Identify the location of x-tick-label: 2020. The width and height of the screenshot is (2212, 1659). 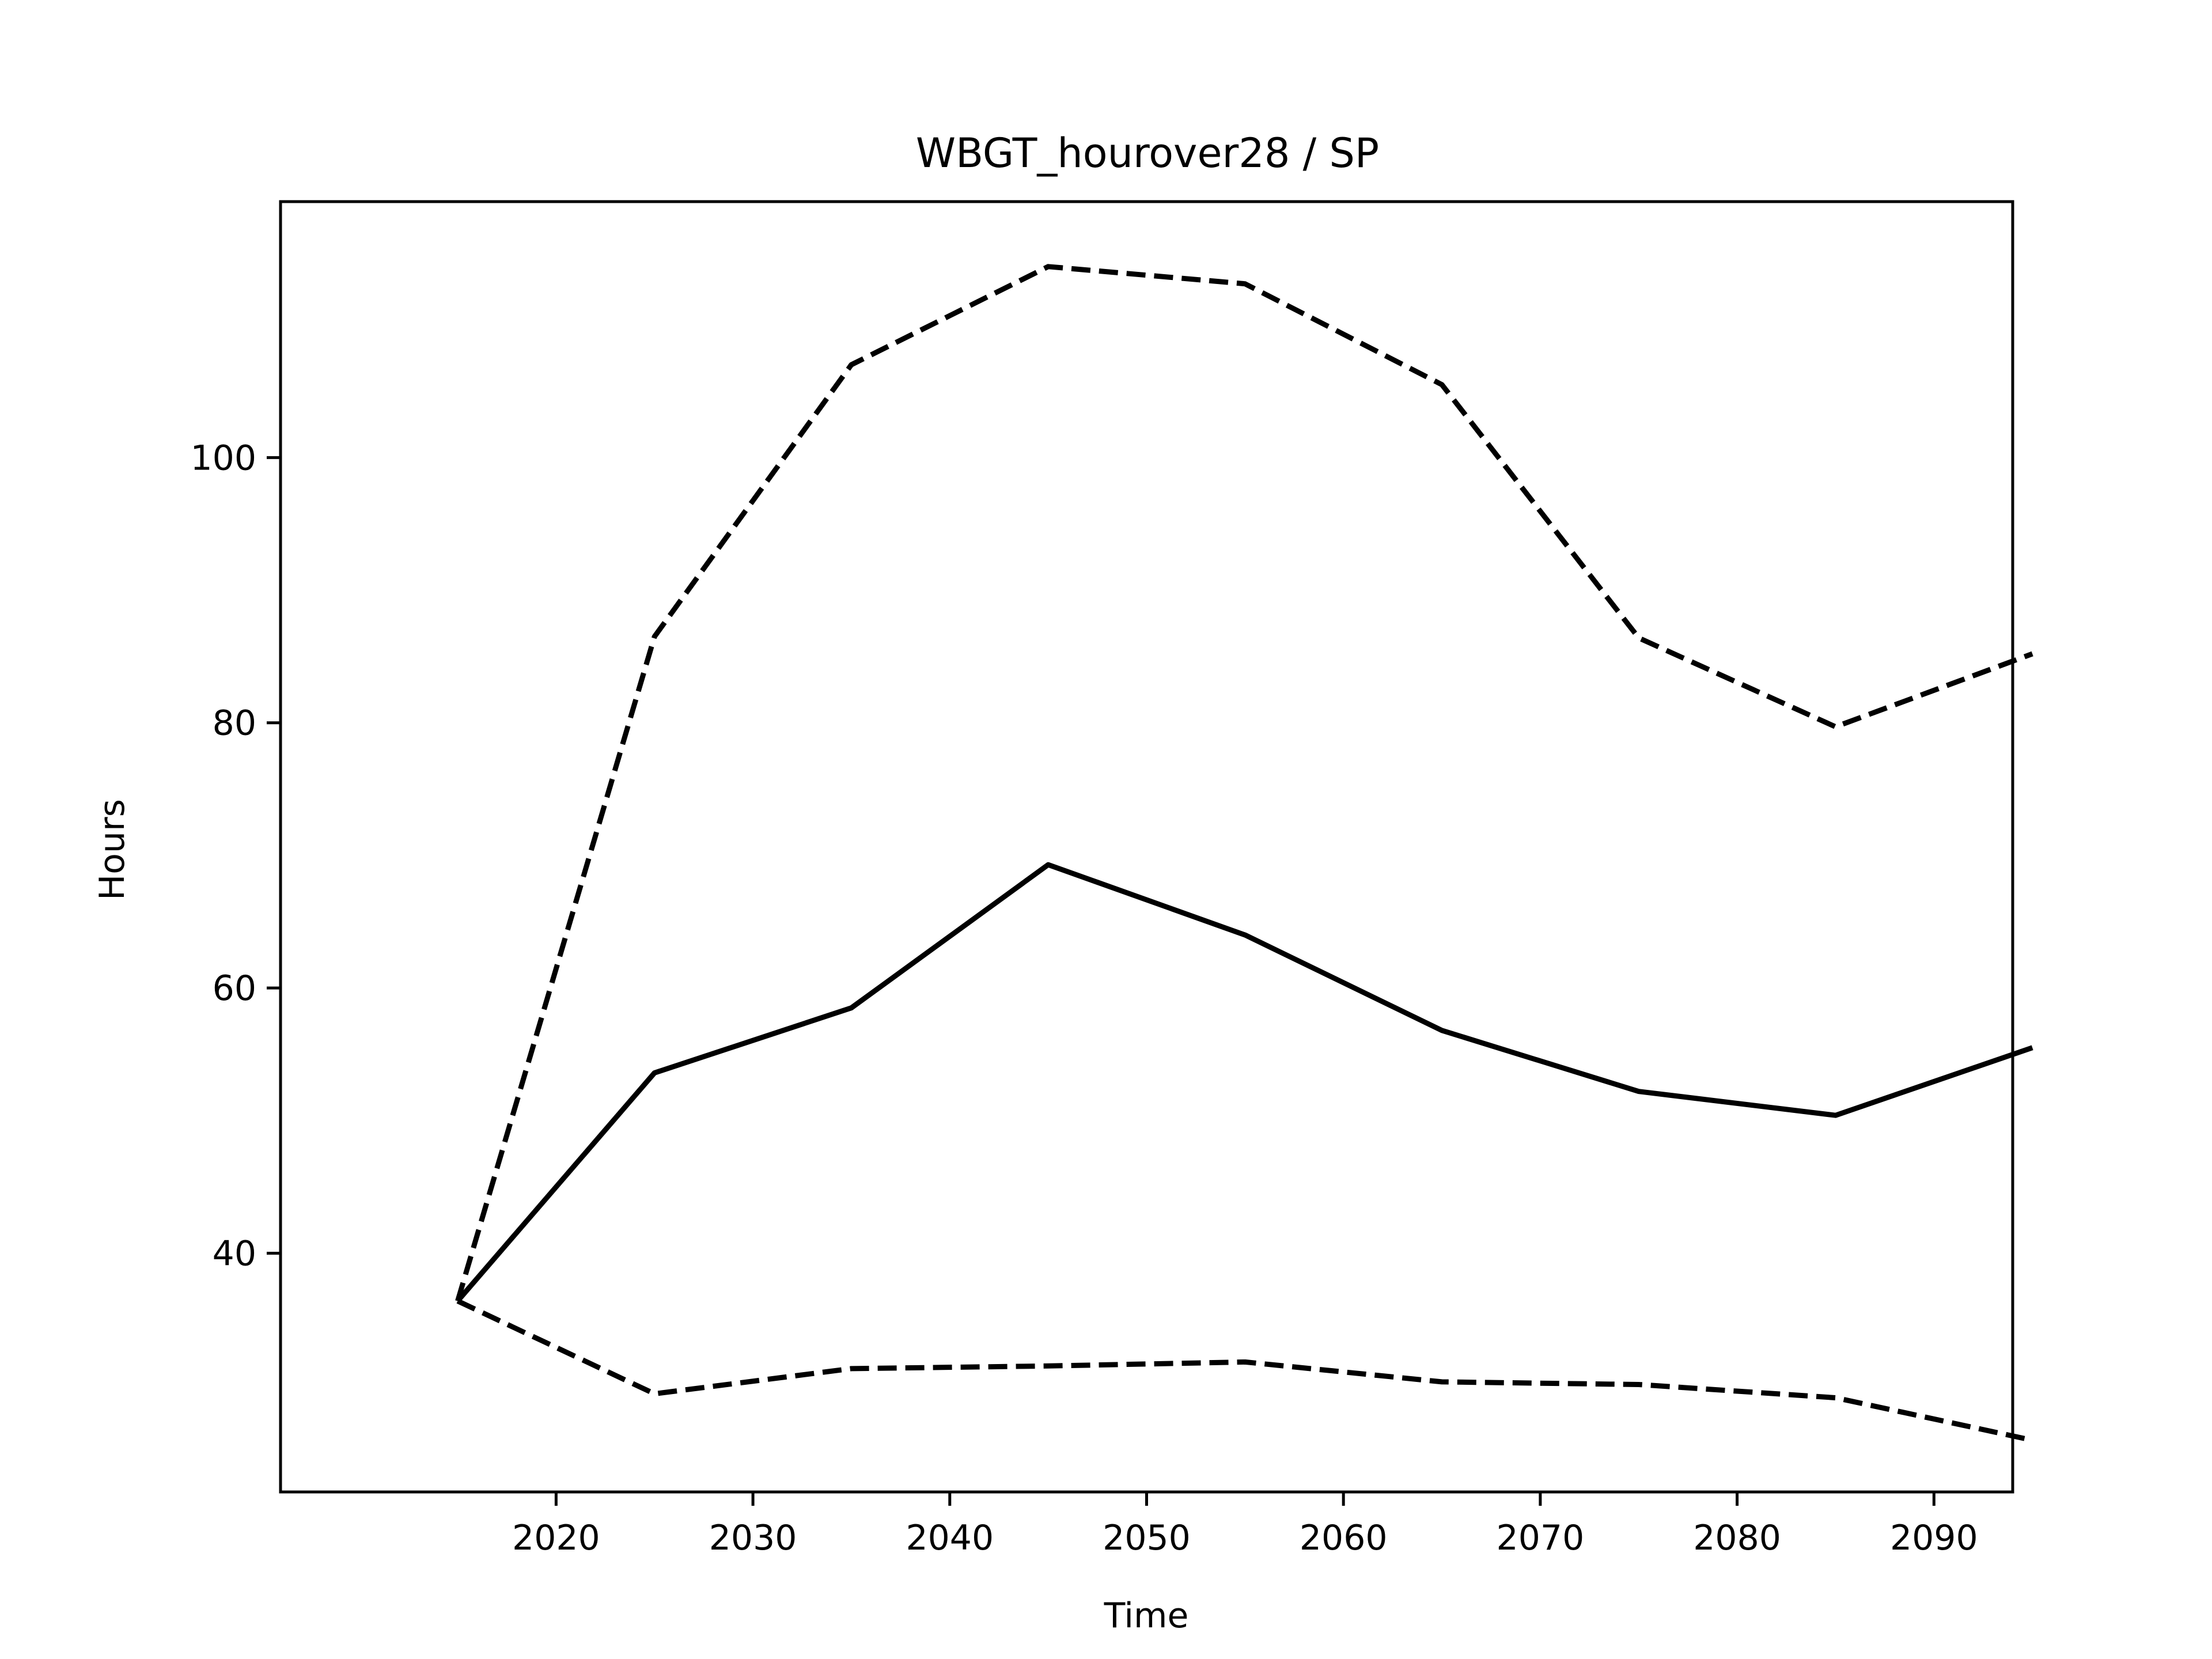
(556, 1538).